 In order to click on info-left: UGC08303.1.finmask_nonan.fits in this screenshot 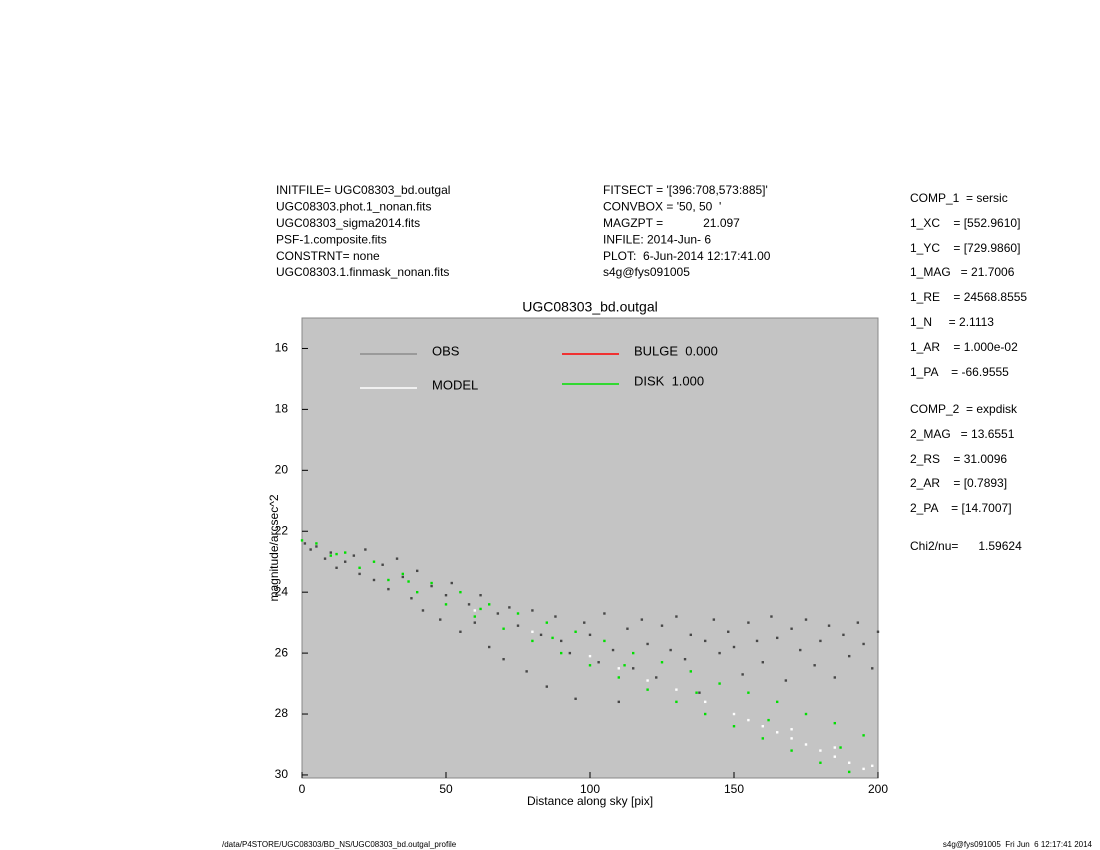, I will do `click(362, 272)`.